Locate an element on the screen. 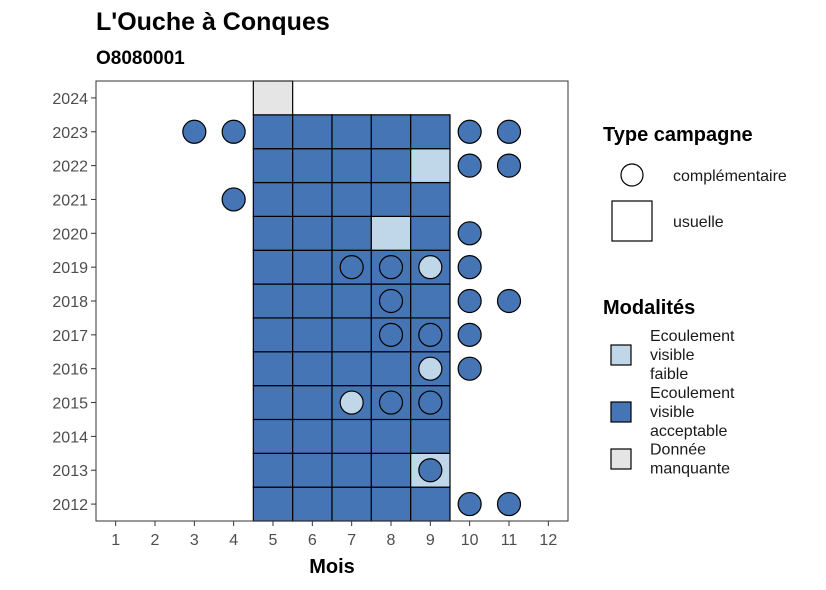  tile-2016-m6 is located at coordinates (312, 369).